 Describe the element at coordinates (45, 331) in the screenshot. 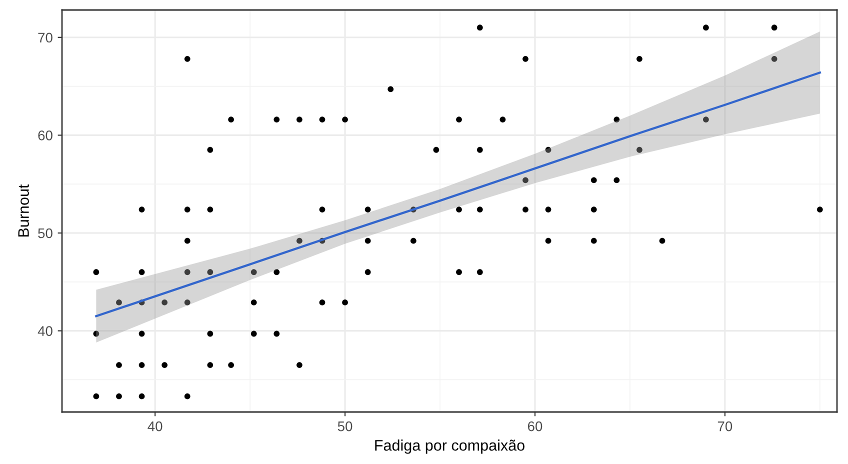

I see `y-tick-label: 40` at that location.